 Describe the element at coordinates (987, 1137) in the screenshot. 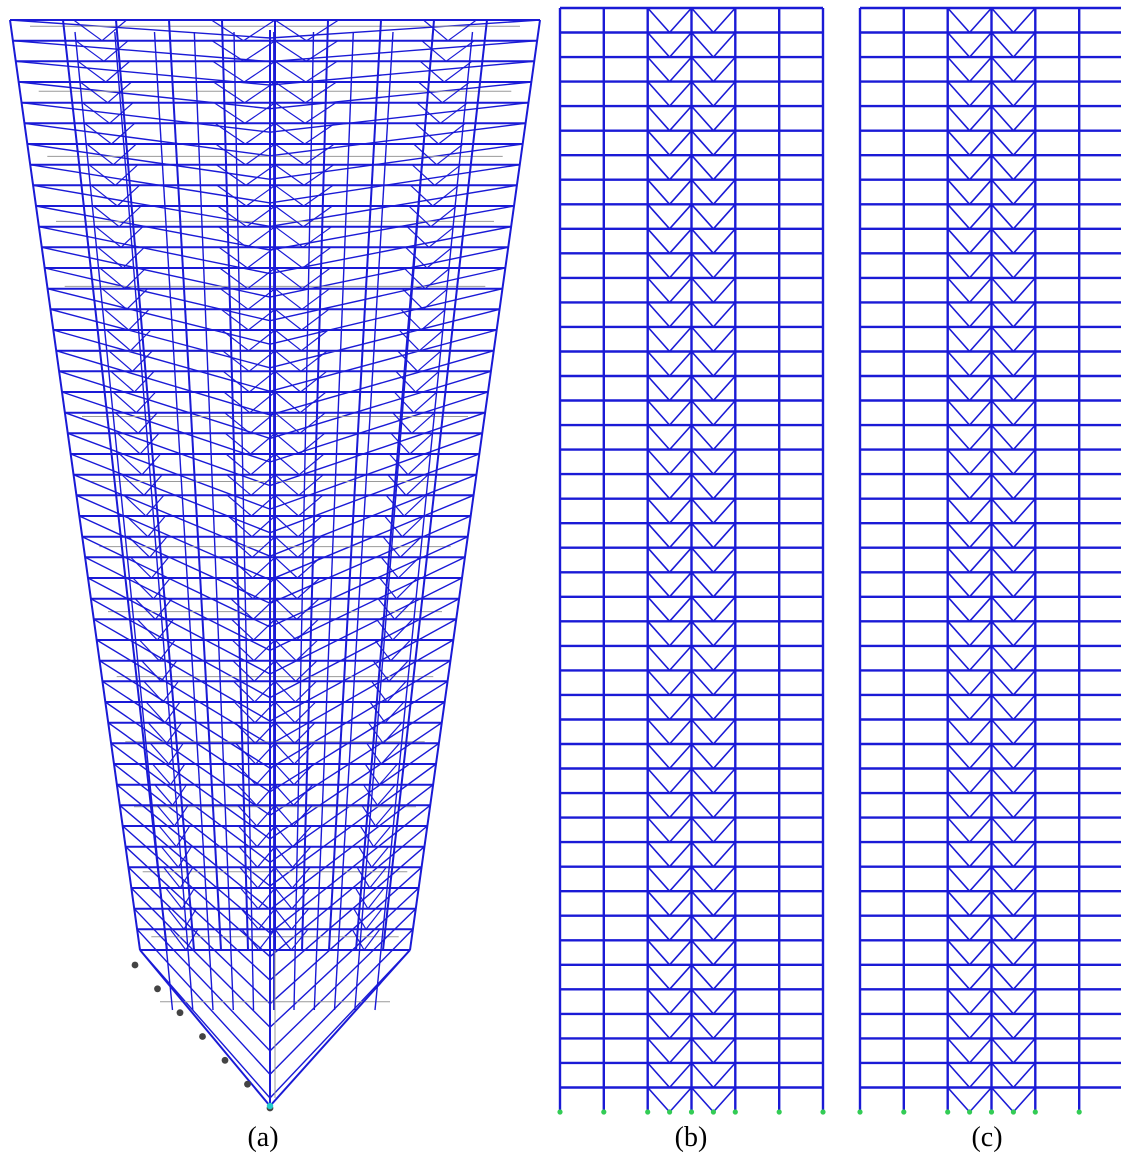

I see `panel-c-caption: (c)` at that location.